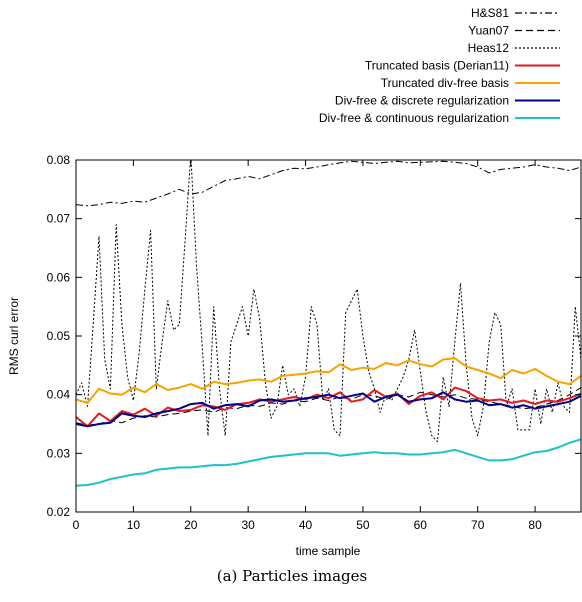 Image resolution: width=582 pixels, height=602 pixels. What do you see at coordinates (59, 277) in the screenshot?
I see `y-tick-label: 0.06` at bounding box center [59, 277].